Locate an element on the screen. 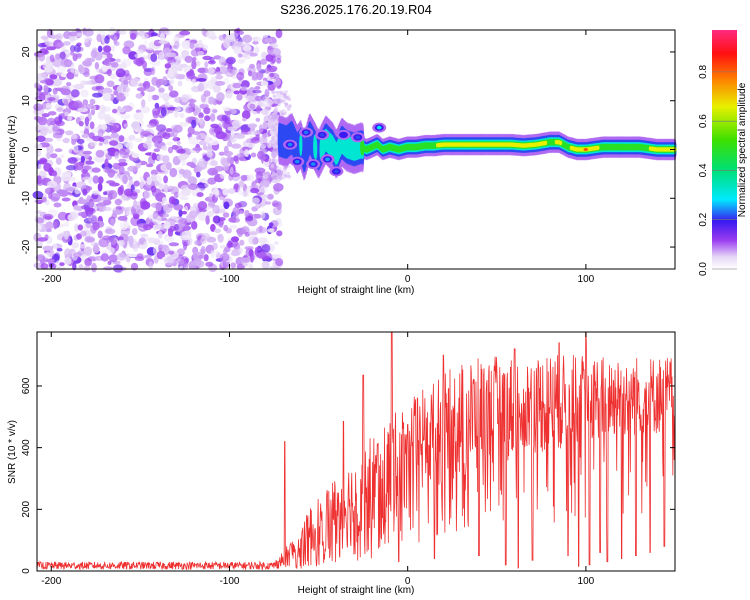  snr-x-label: Height of straight line (km) is located at coordinates (356, 590).